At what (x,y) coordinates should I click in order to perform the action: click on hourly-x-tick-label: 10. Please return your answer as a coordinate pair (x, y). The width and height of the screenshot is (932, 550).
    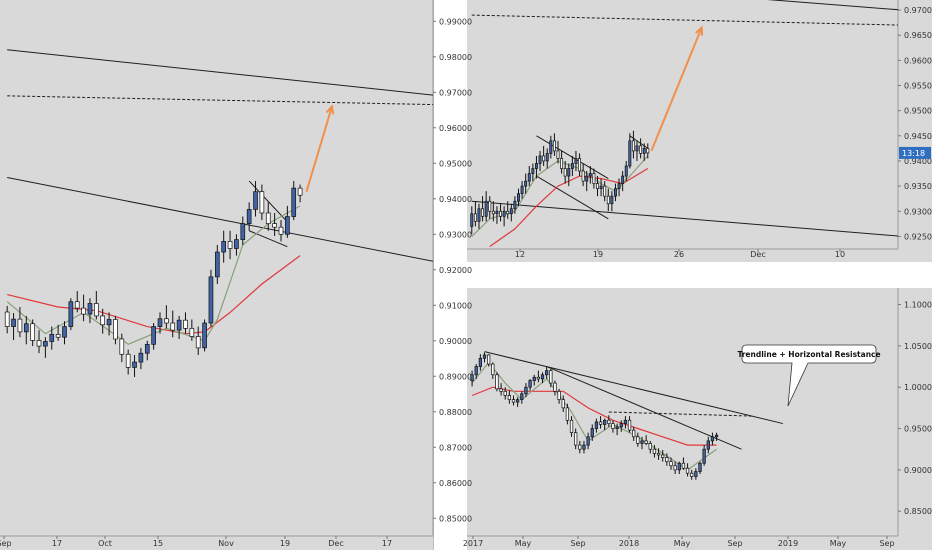
    Looking at the image, I should click on (840, 254).